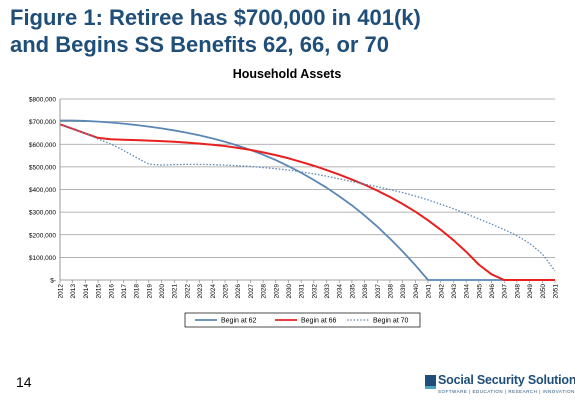 The image size is (575, 402). I want to click on x-tick-label: 2042, so click(441, 291).